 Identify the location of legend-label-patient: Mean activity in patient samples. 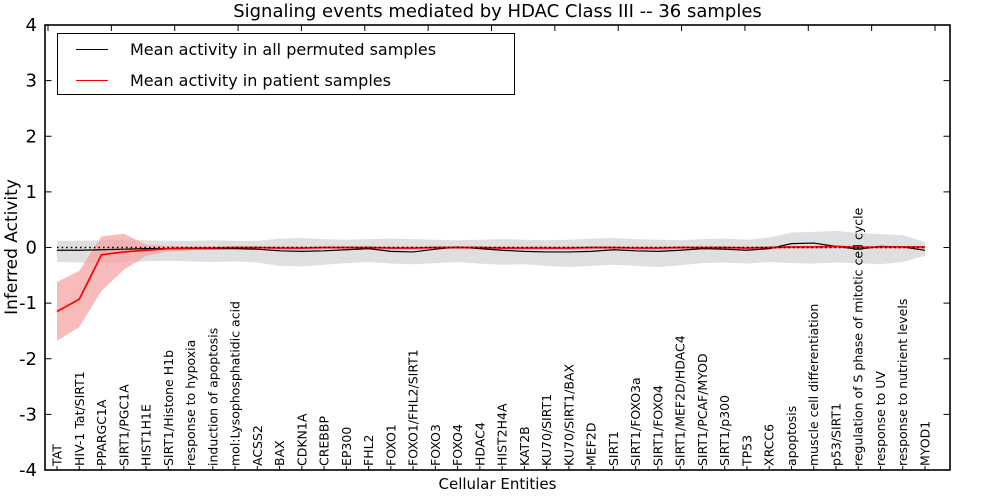
(260, 80).